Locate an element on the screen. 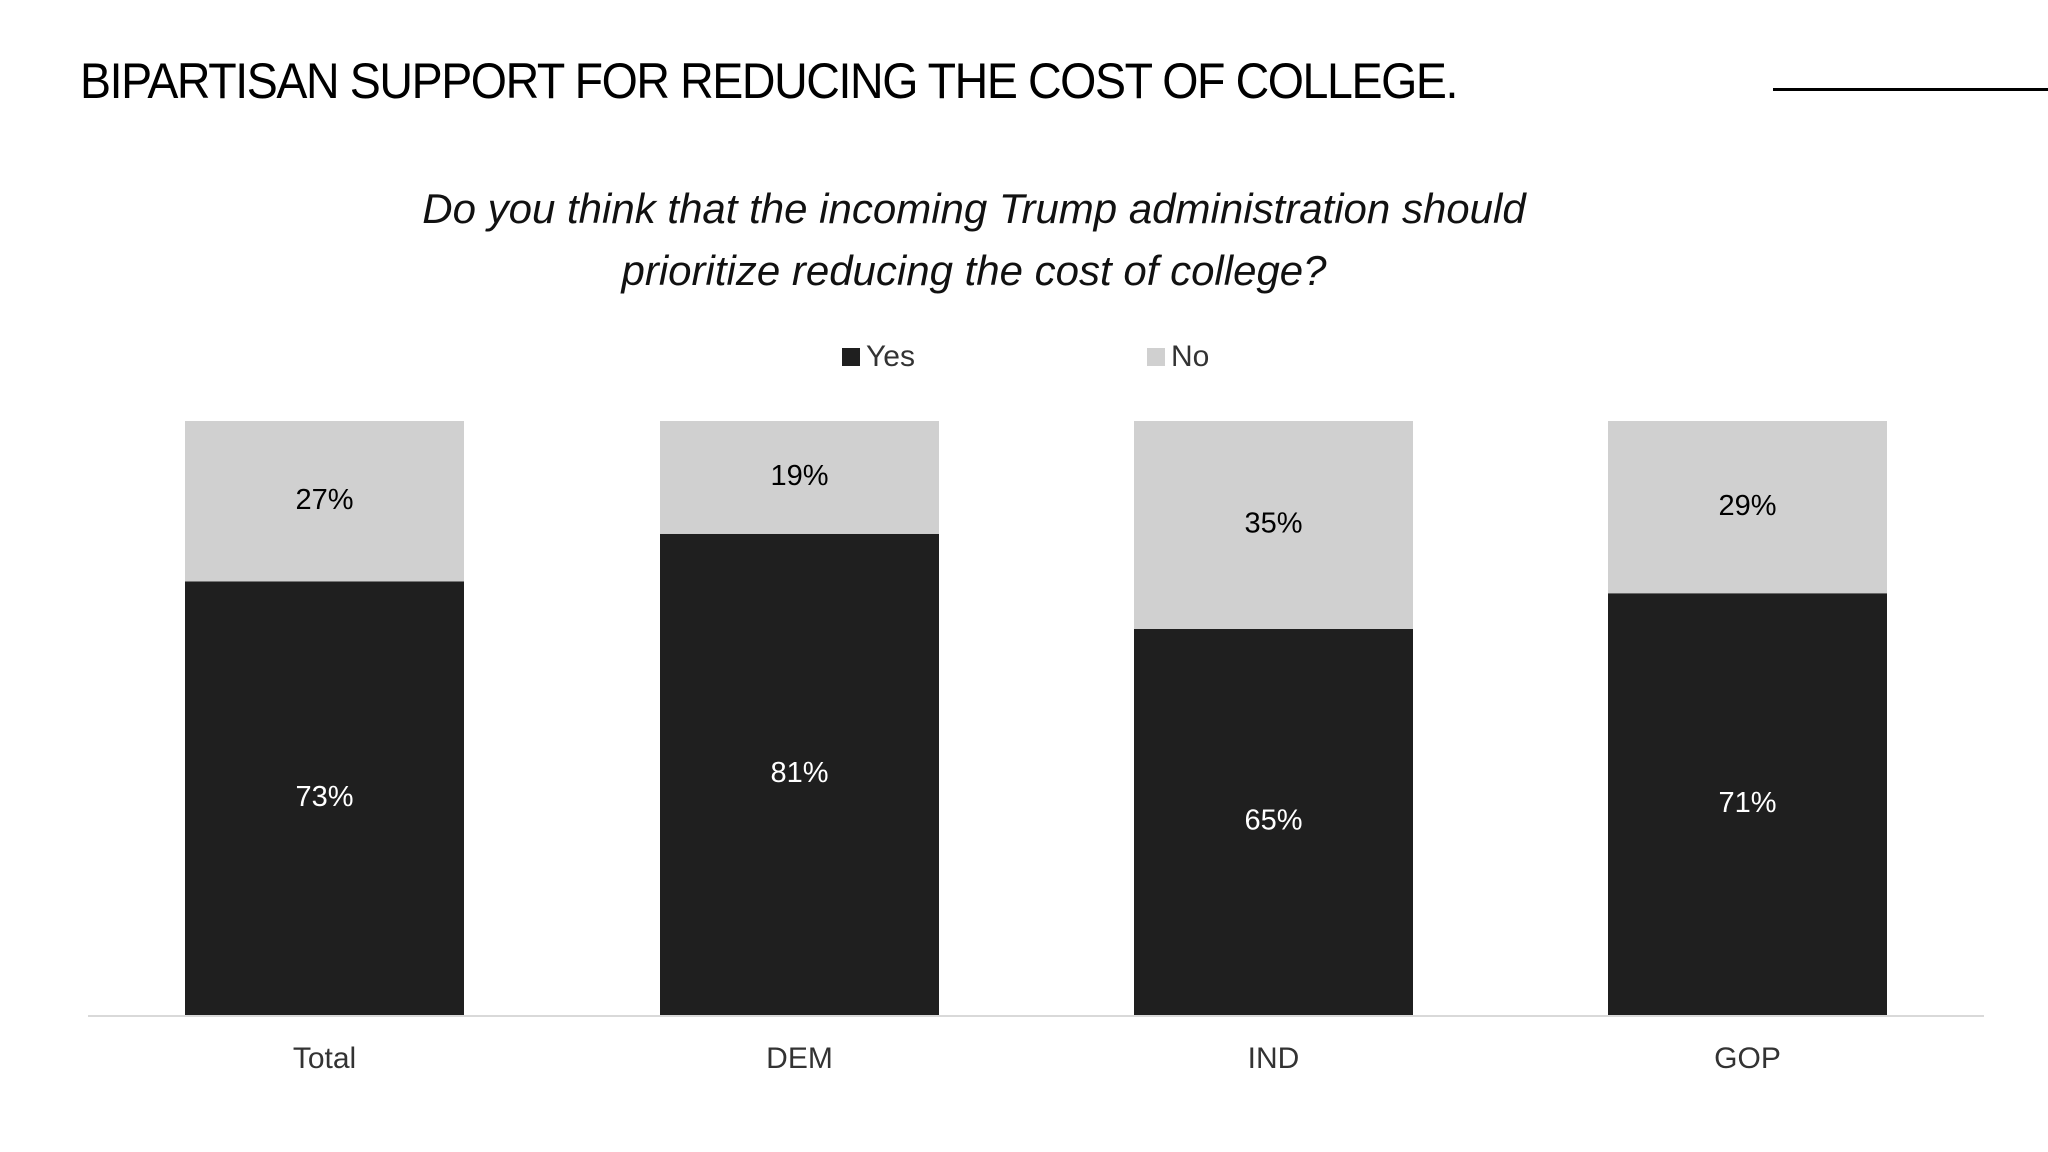 This screenshot has width=2048, height=1152. bar-no-gop is located at coordinates (1747, 507).